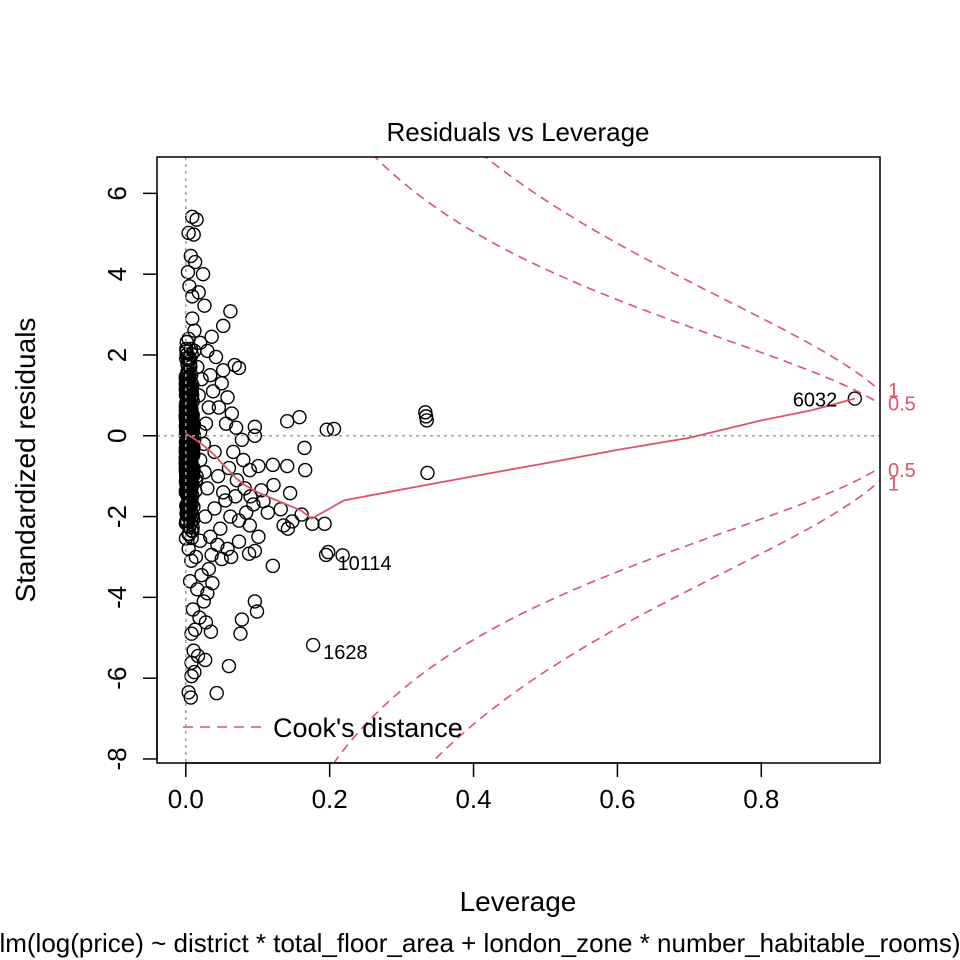 This screenshot has height=960, width=960. Describe the element at coordinates (117, 678) in the screenshot. I see `y-tick-label: -6` at that location.